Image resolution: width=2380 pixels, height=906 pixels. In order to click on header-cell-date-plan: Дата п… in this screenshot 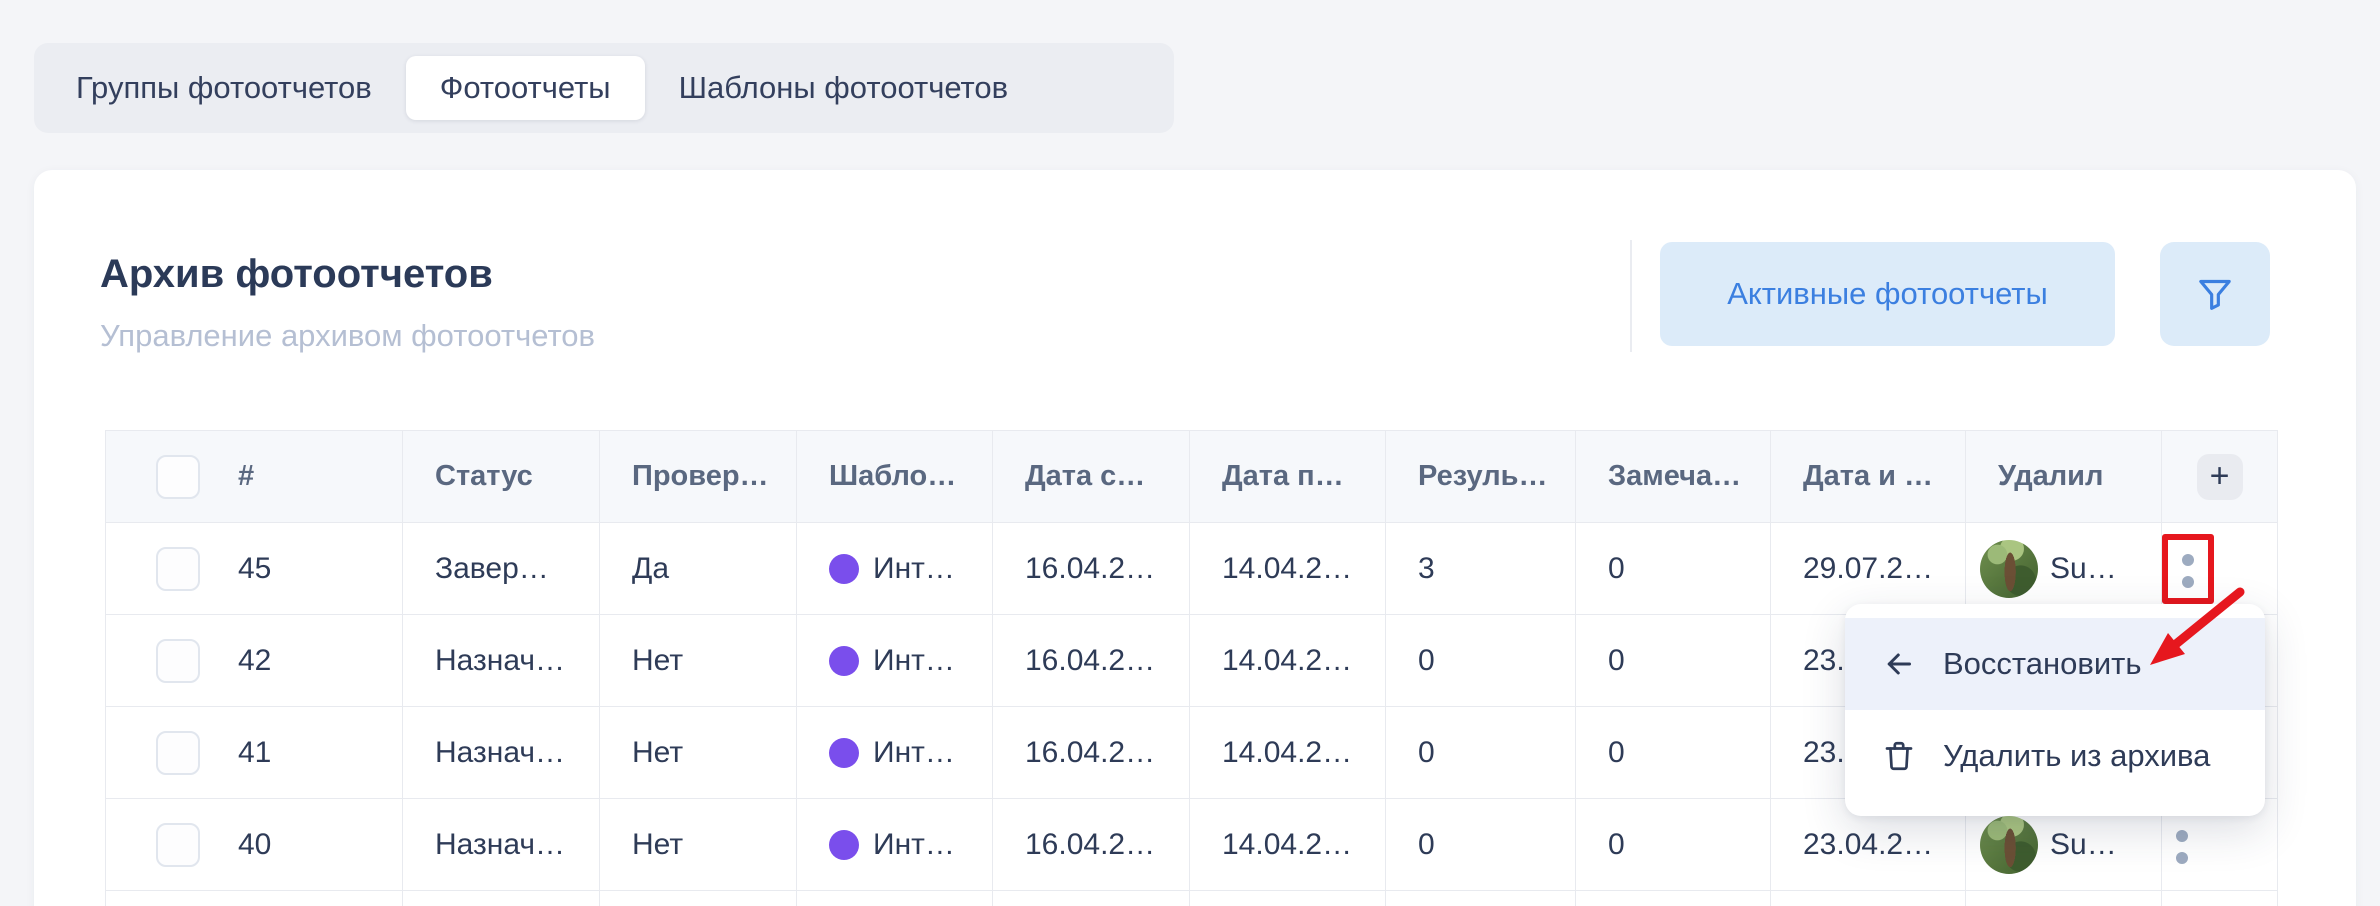, I will do `click(1287, 476)`.